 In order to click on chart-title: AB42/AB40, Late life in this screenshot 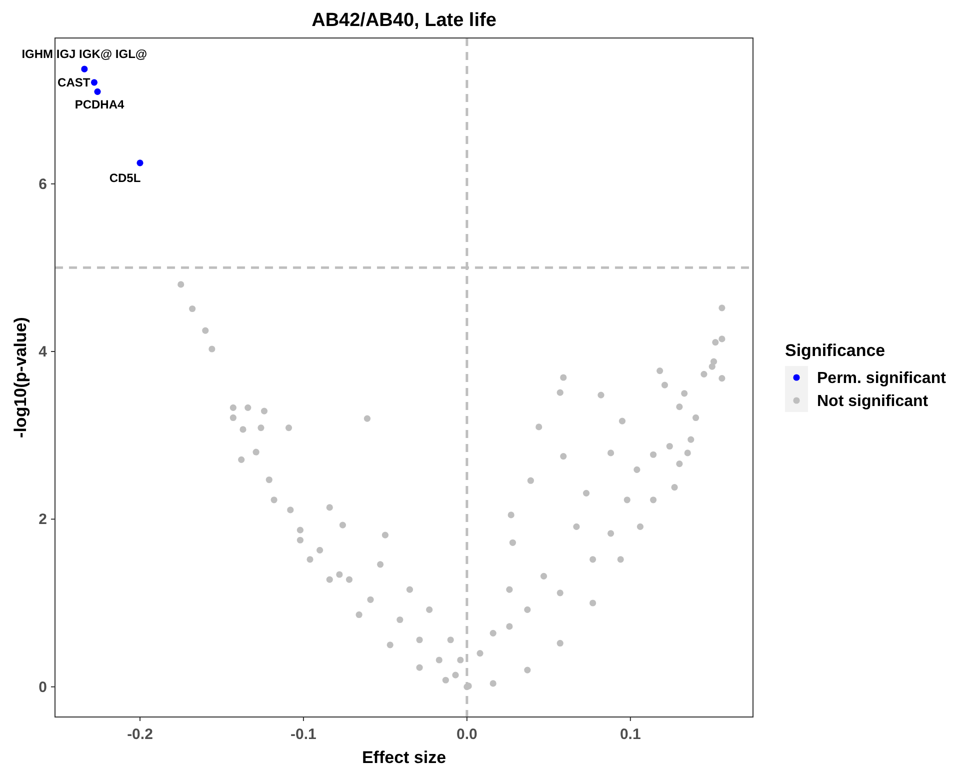, I will do `click(404, 20)`.